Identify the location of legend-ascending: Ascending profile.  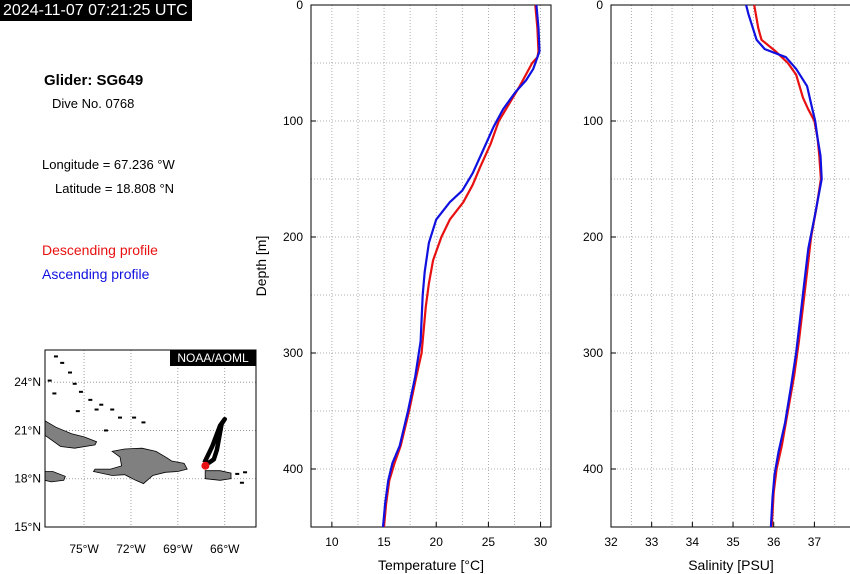
(96, 274).